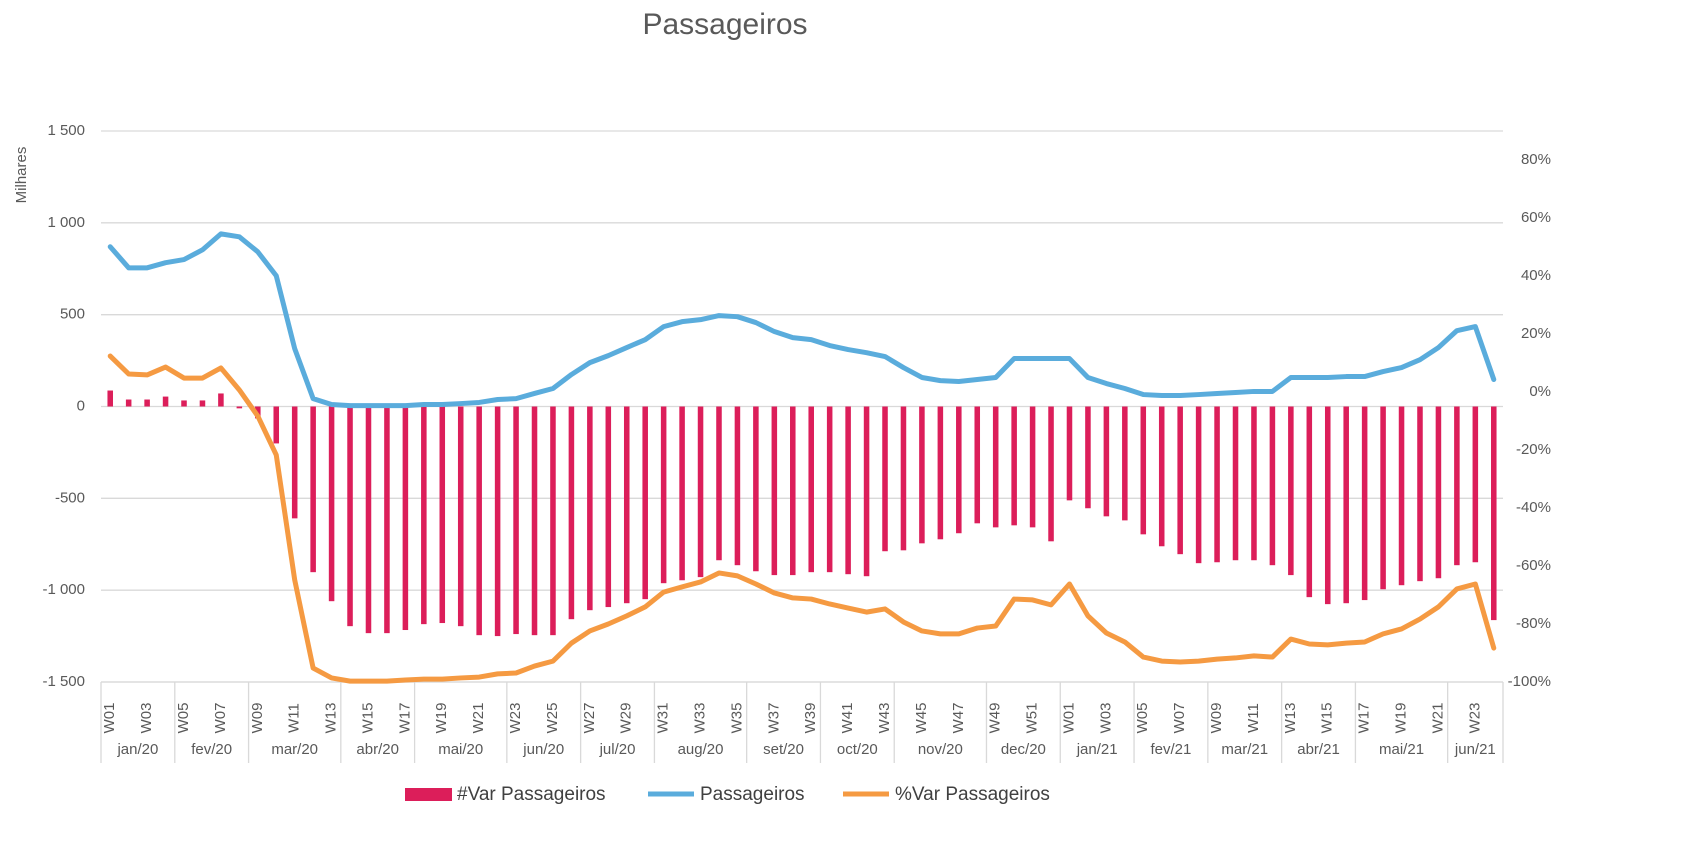 The height and width of the screenshot is (865, 1681). What do you see at coordinates (63, 681) in the screenshot?
I see `y-tick-label: -1 500` at bounding box center [63, 681].